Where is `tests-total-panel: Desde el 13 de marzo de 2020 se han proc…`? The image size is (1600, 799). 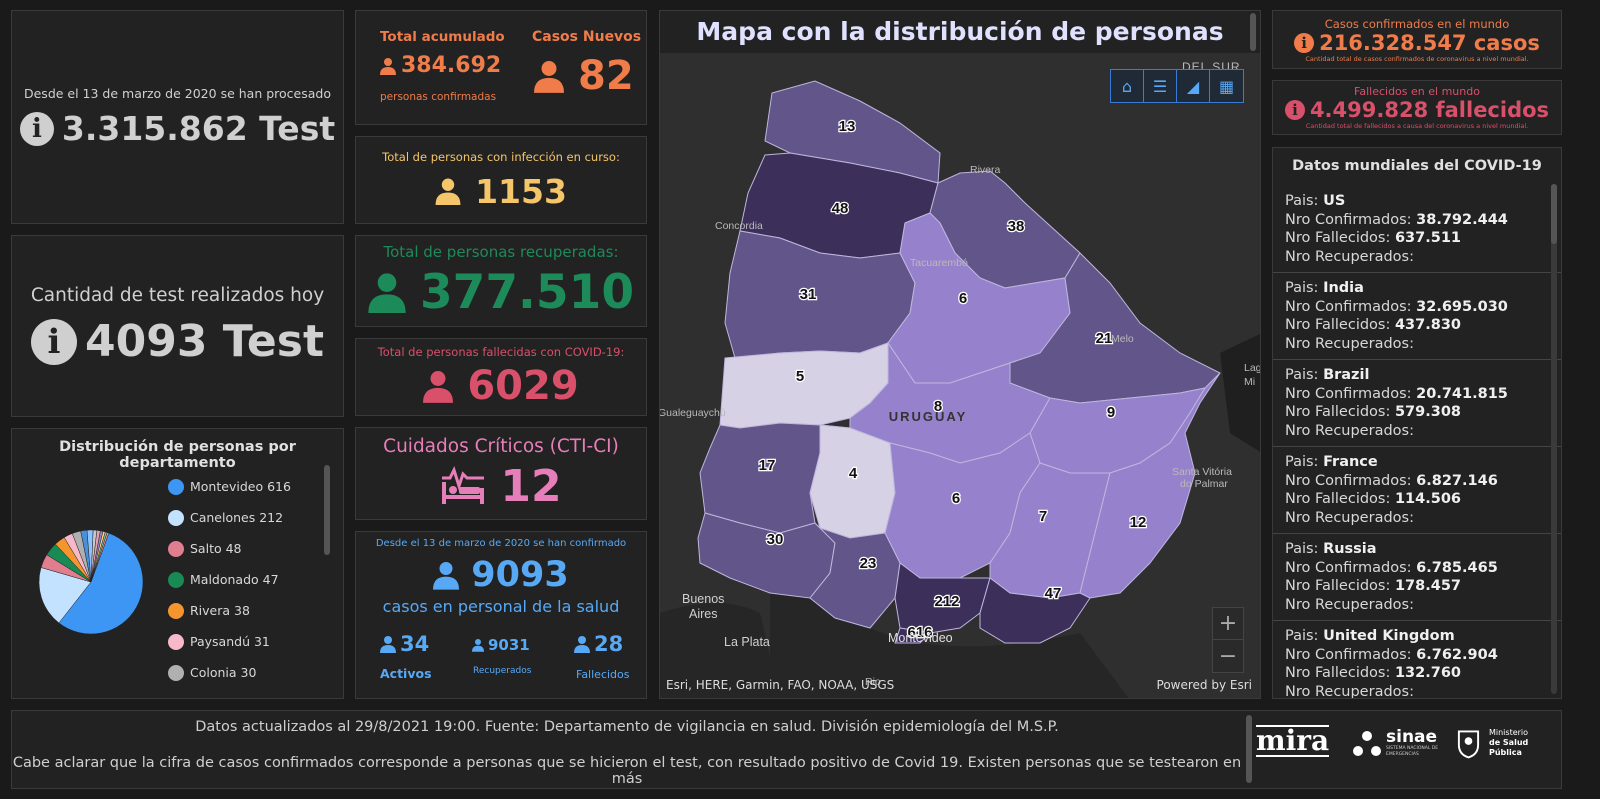 tests-total-panel: Desde el 13 de marzo de 2020 se han proc… is located at coordinates (177, 117).